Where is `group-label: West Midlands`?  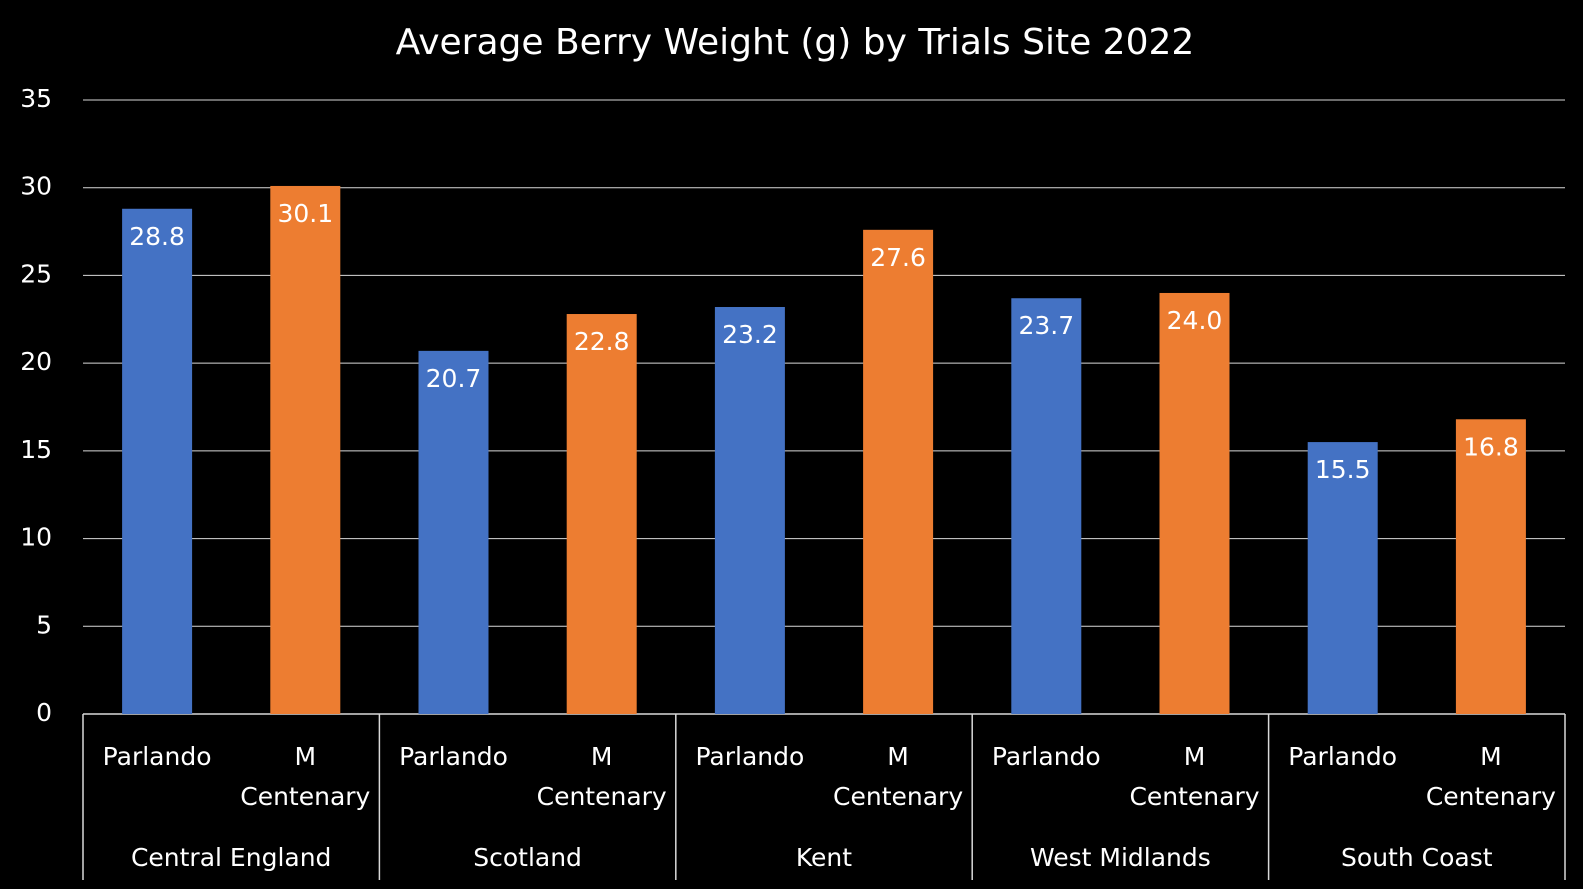 group-label: West Midlands is located at coordinates (1120, 857).